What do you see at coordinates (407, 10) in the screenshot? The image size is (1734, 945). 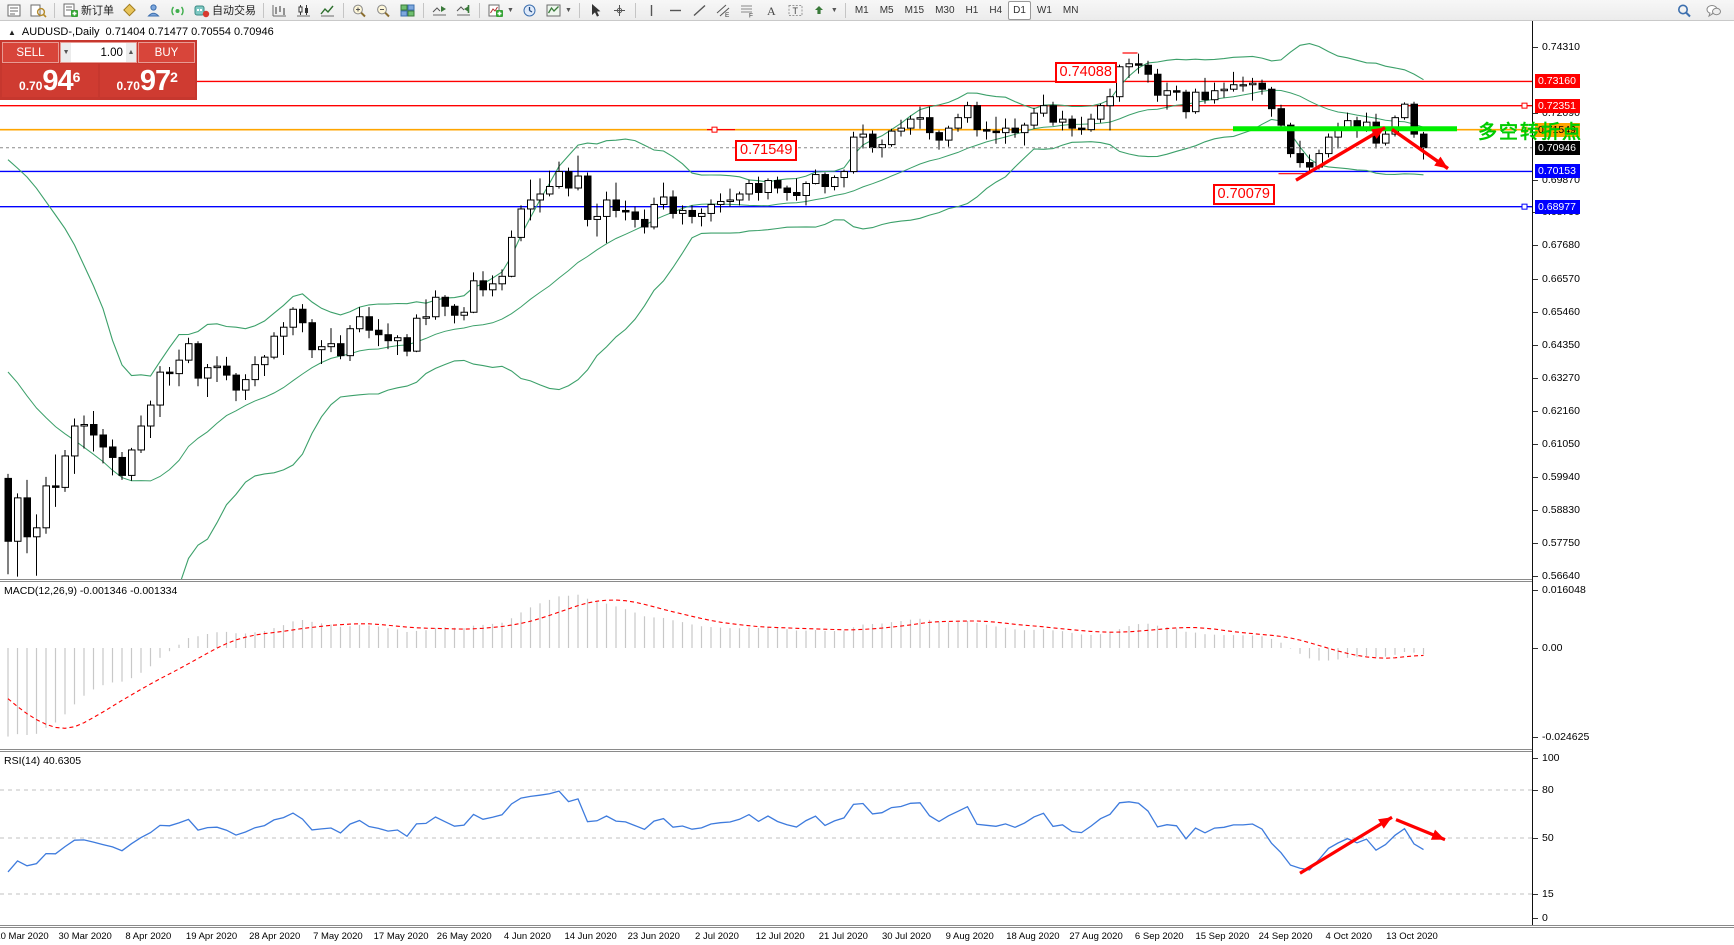 I see `tile-windows-icon` at bounding box center [407, 10].